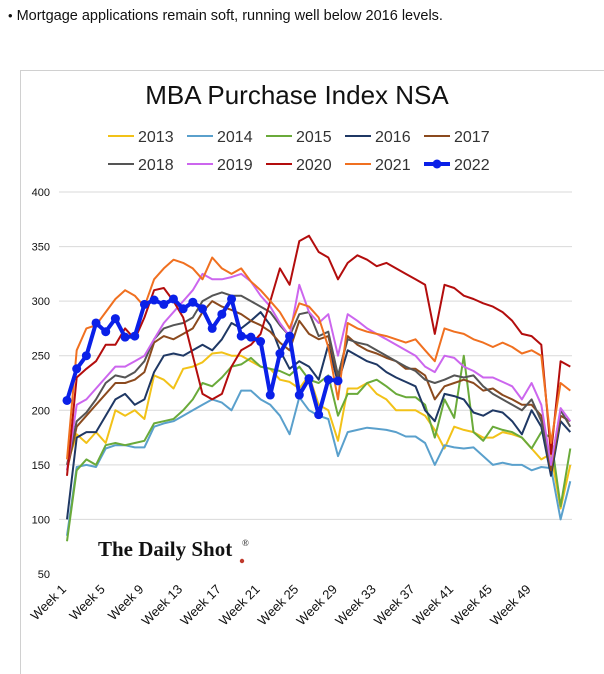  I want to click on x-tick-label-week-17: Week 17, so click(200, 605).